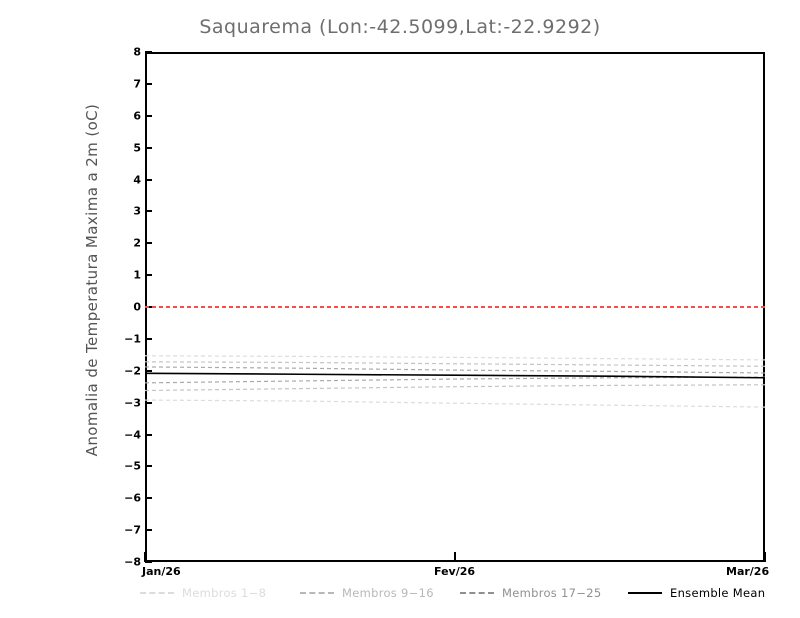  I want to click on y-tick-label: 4, so click(137, 179).